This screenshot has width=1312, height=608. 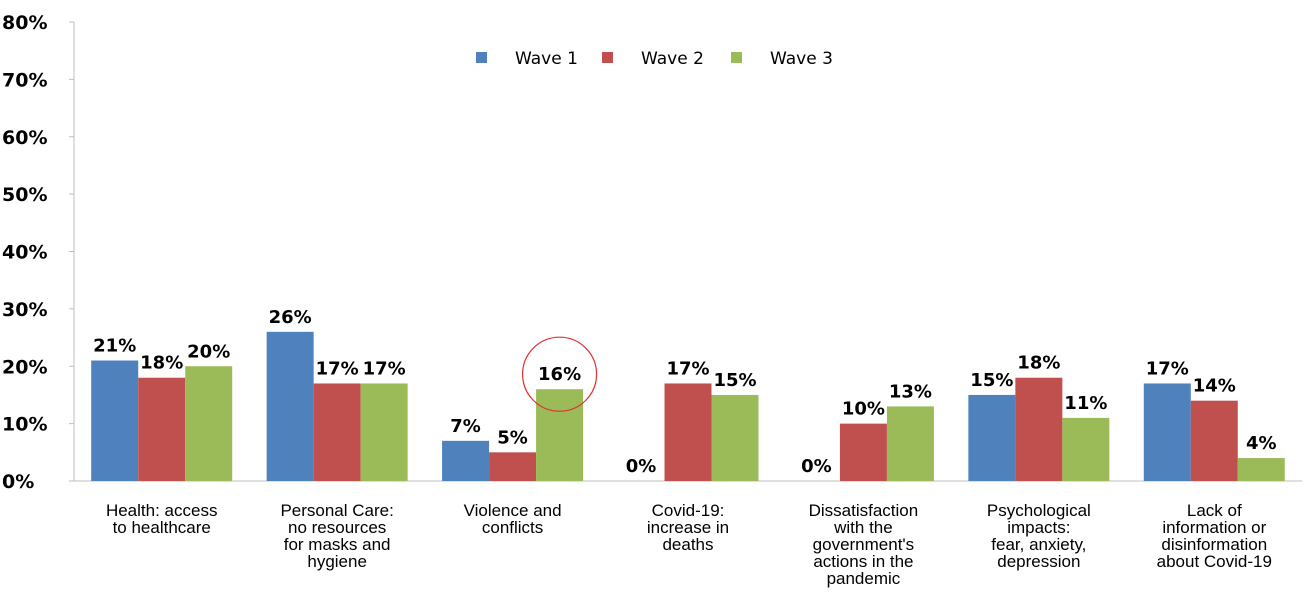 I want to click on category-label-line: no resources, so click(x=337, y=527).